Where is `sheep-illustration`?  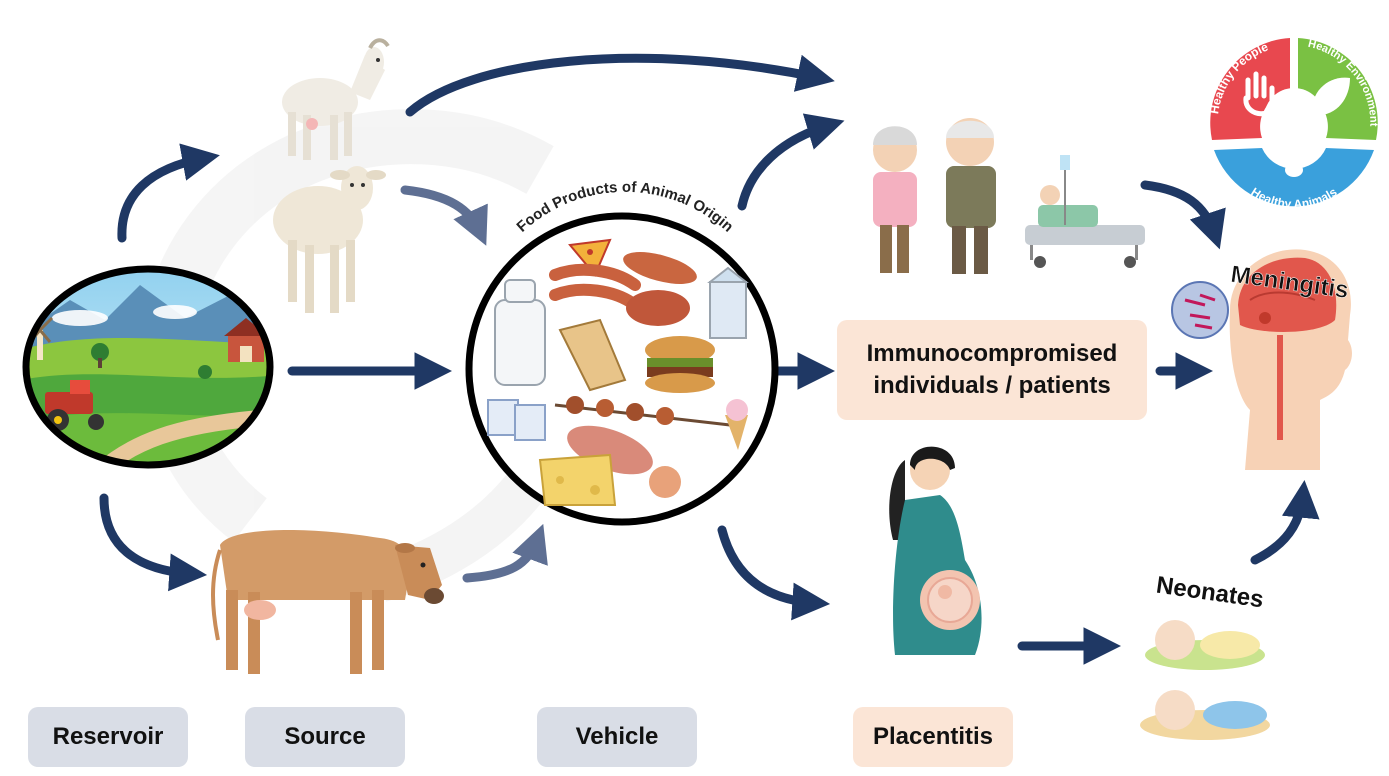
sheep-illustration is located at coordinates (329, 239).